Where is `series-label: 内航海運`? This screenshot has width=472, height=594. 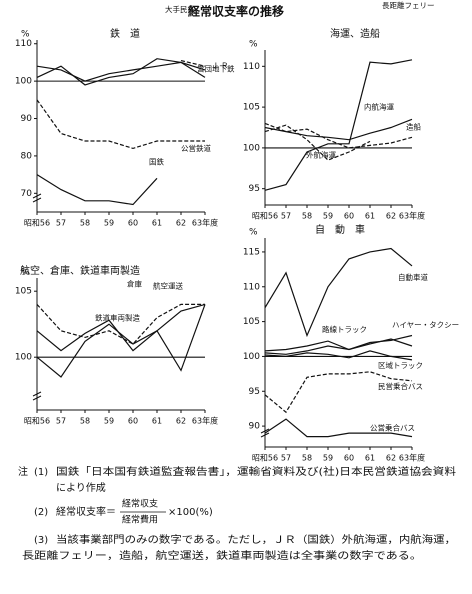 series-label: 内航海運 is located at coordinates (379, 106).